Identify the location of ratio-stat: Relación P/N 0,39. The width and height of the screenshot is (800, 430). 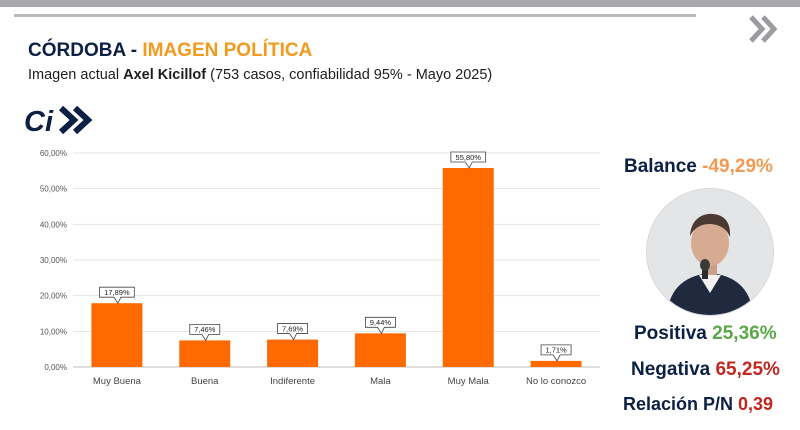
(698, 404).